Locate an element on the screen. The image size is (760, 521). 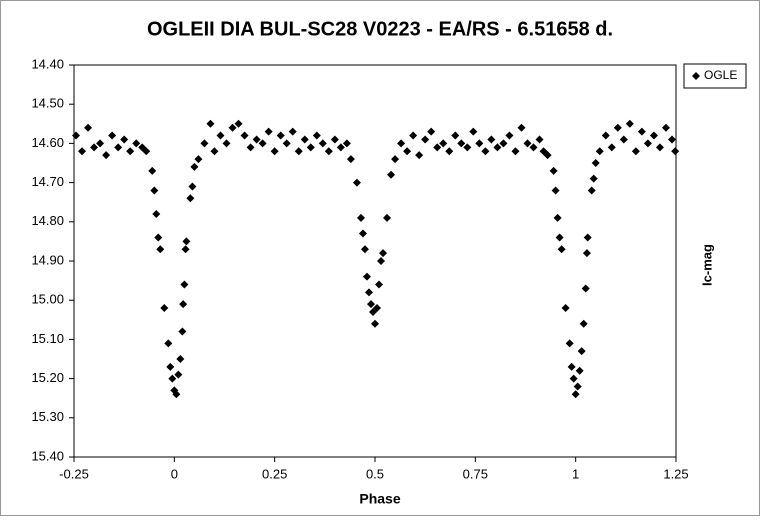
y-tick-label: 14.90 is located at coordinates (47, 259).